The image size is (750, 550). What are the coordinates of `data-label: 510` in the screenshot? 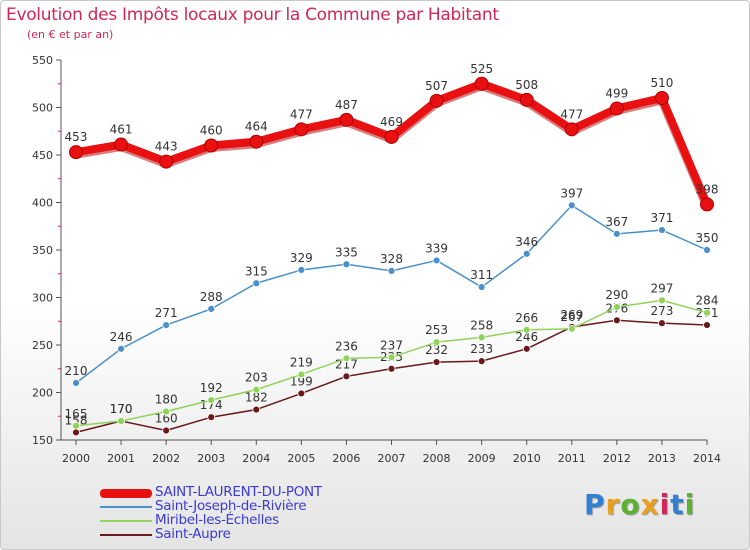 It's located at (661, 83).